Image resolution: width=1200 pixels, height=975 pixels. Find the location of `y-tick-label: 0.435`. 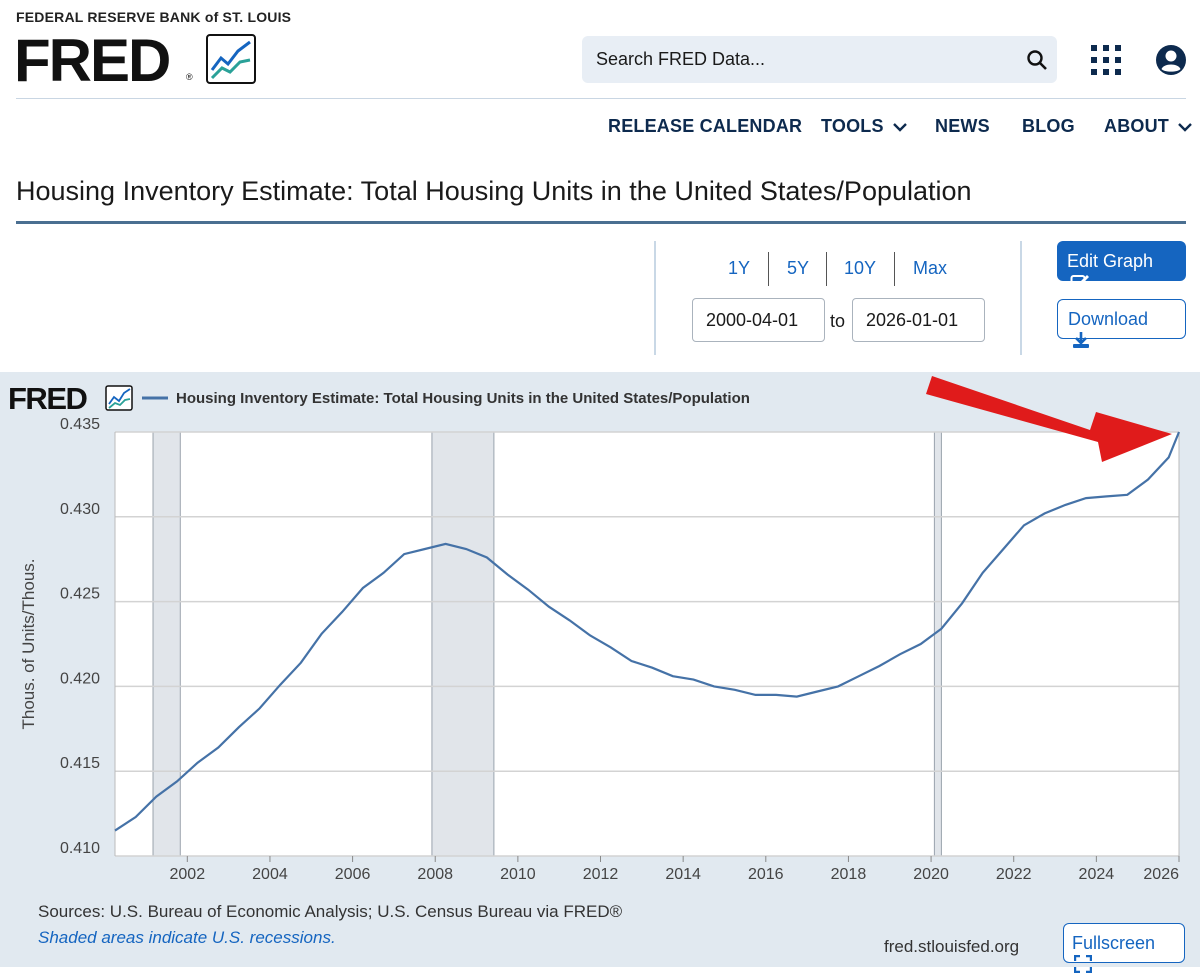

y-tick-label: 0.435 is located at coordinates (80, 424).